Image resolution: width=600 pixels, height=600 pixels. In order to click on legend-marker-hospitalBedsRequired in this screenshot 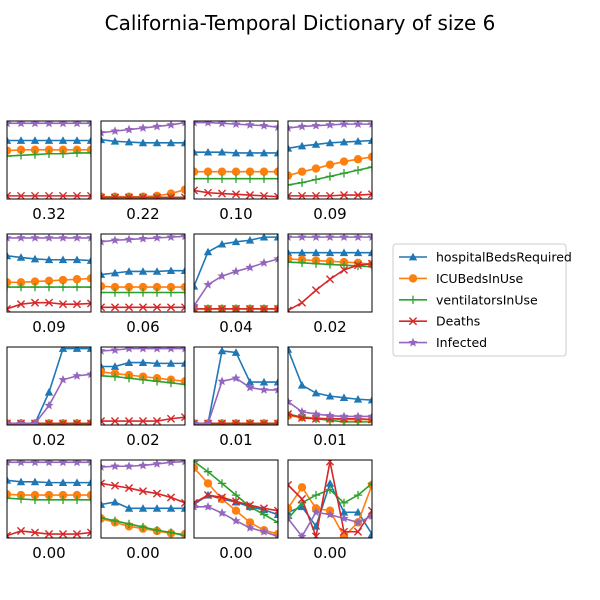, I will do `click(413, 256)`.